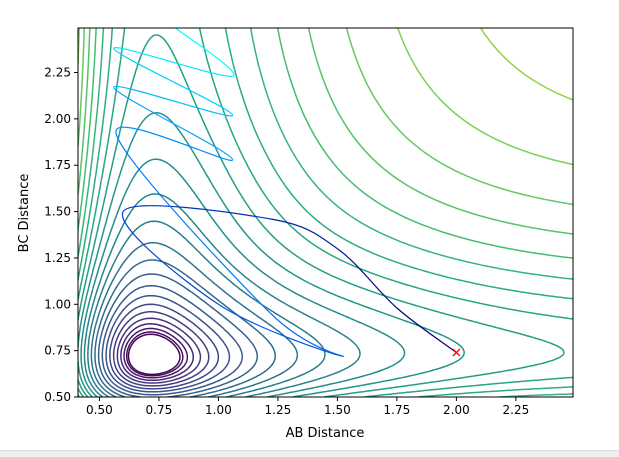 Image resolution: width=619 pixels, height=457 pixels. Describe the element at coordinates (57, 258) in the screenshot. I see `y-tick-label: 1.25` at that location.